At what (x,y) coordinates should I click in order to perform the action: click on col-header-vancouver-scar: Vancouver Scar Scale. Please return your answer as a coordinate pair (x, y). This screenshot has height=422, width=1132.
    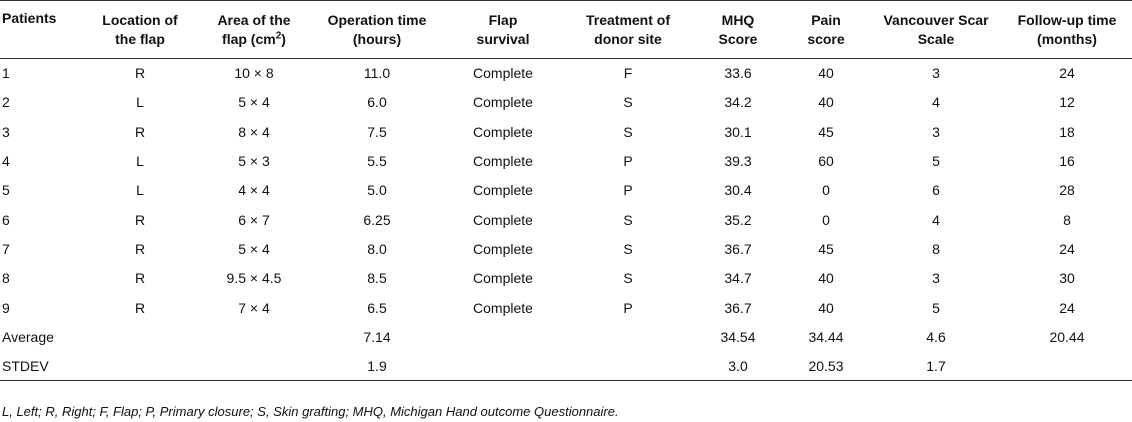
    Looking at the image, I should click on (936, 29).